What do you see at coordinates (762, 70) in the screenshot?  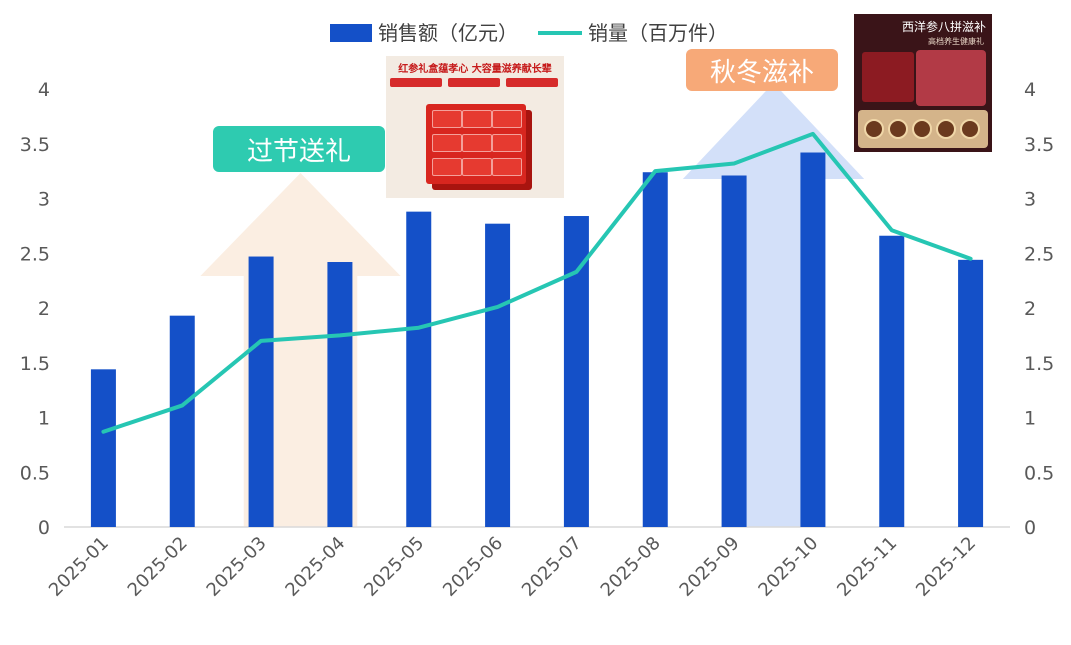 I see `annotation-autumn-winter-tonic: 秋冬滋补` at bounding box center [762, 70].